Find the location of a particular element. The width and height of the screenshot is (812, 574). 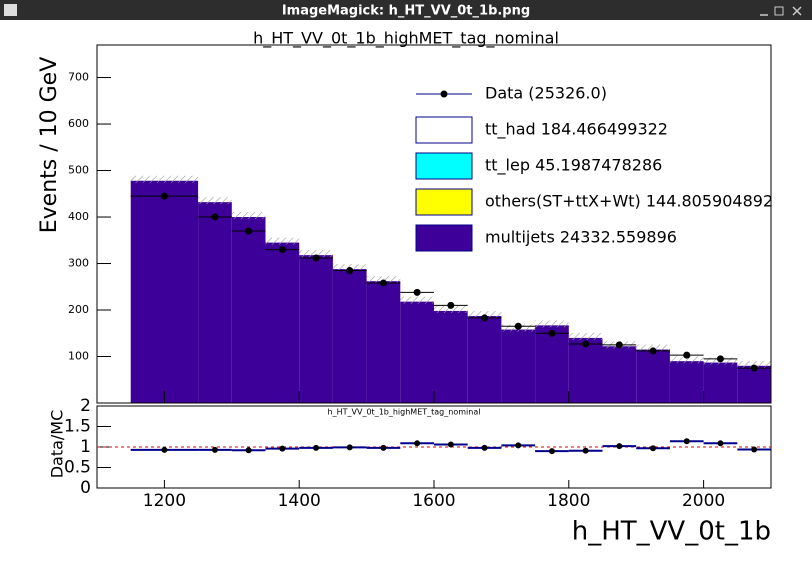

app-icon is located at coordinates (10, 10).